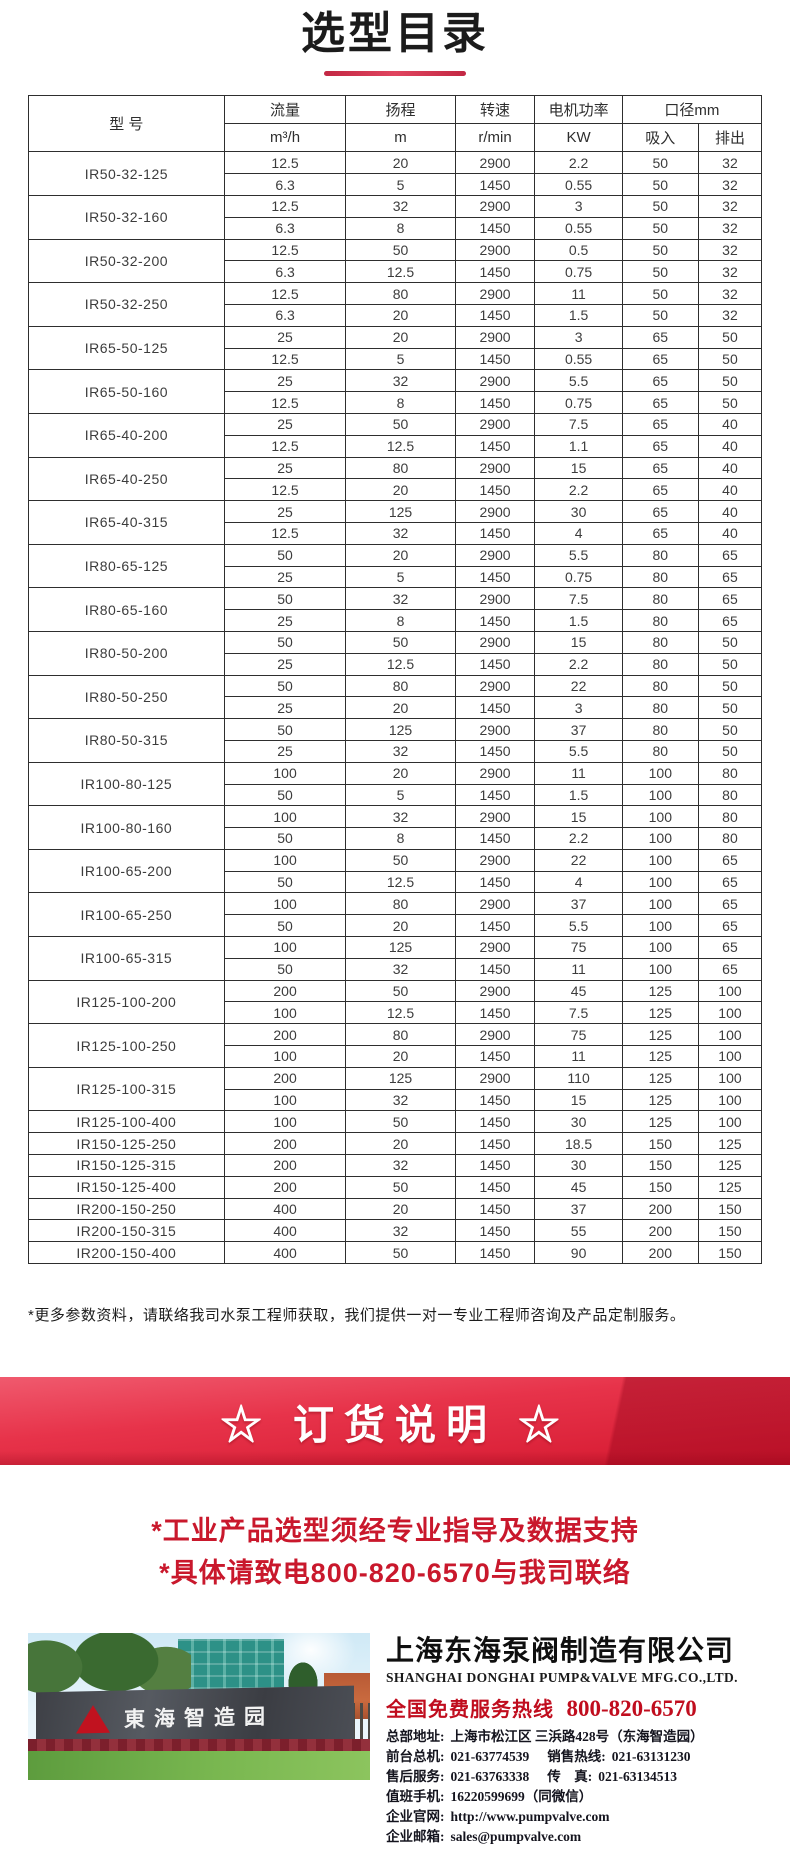 The width and height of the screenshot is (790, 1873). Describe the element at coordinates (126, 740) in the screenshot. I see `model-cell: IR80-50-315` at that location.